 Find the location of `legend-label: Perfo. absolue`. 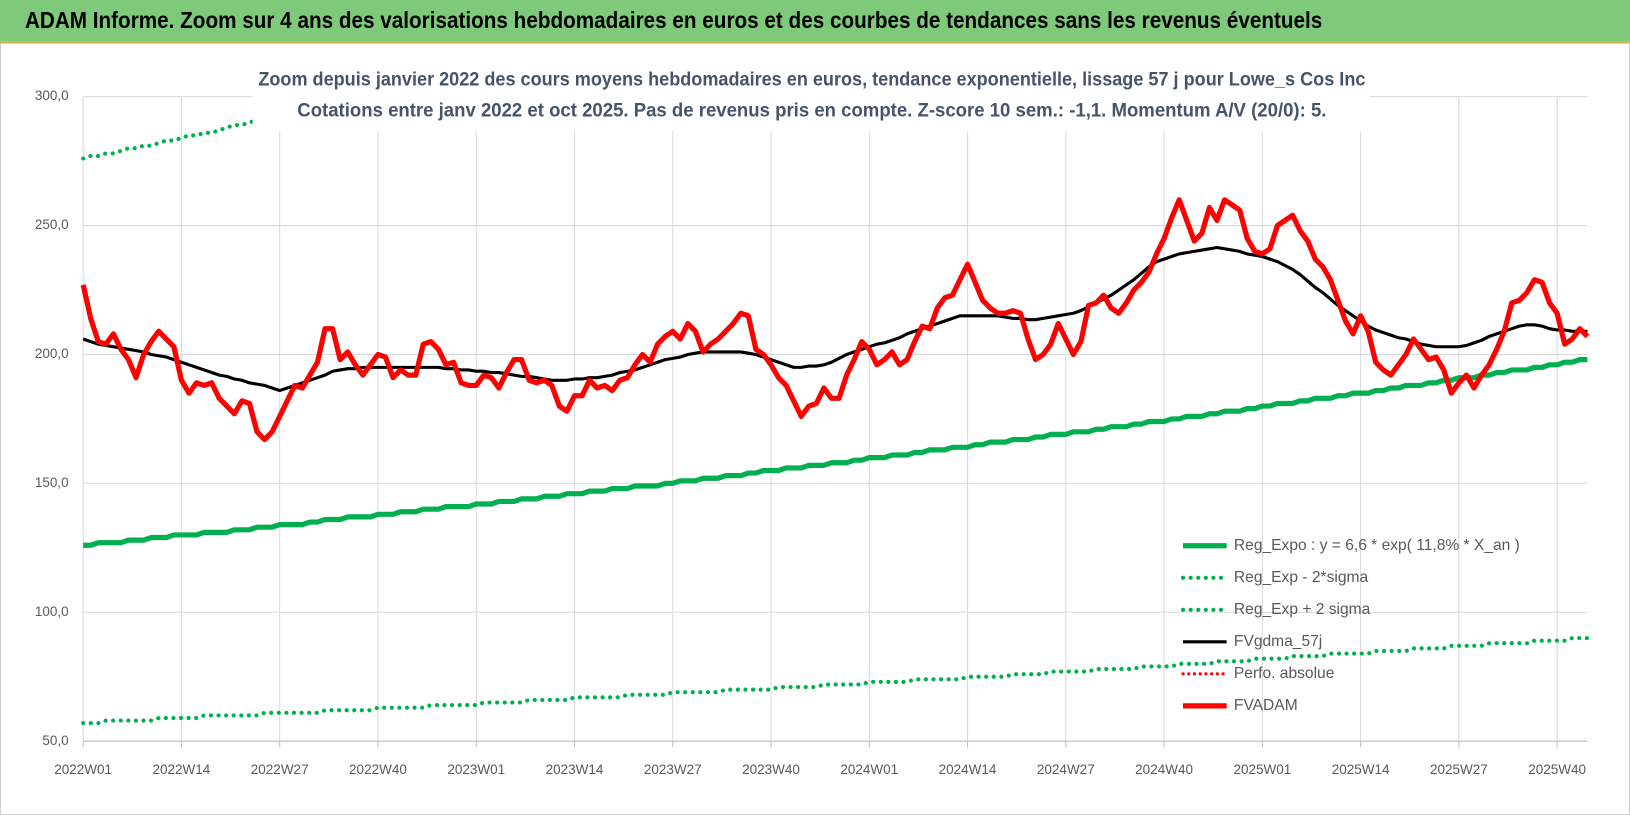

legend-label: Perfo. absolue is located at coordinates (1284, 673).